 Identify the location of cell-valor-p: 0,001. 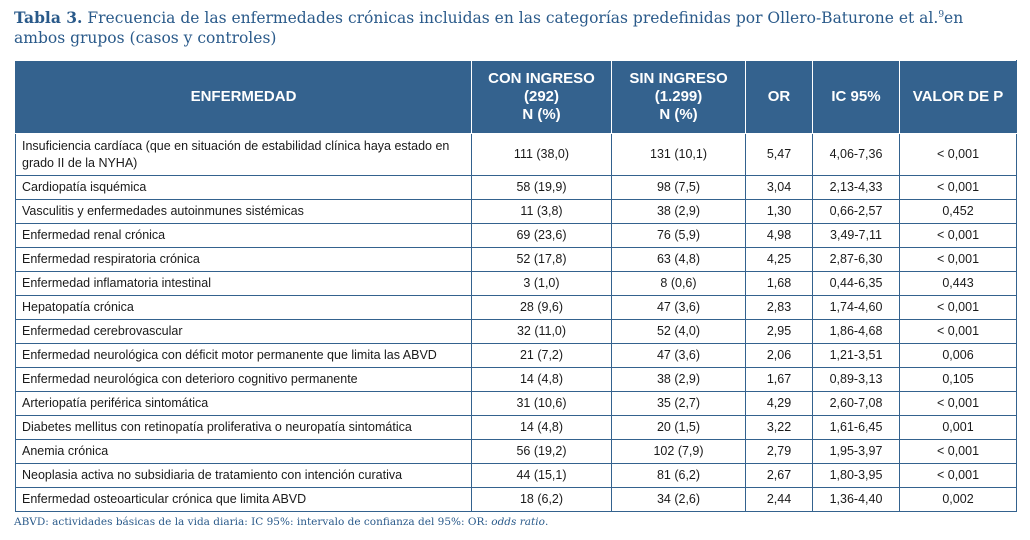
(958, 427).